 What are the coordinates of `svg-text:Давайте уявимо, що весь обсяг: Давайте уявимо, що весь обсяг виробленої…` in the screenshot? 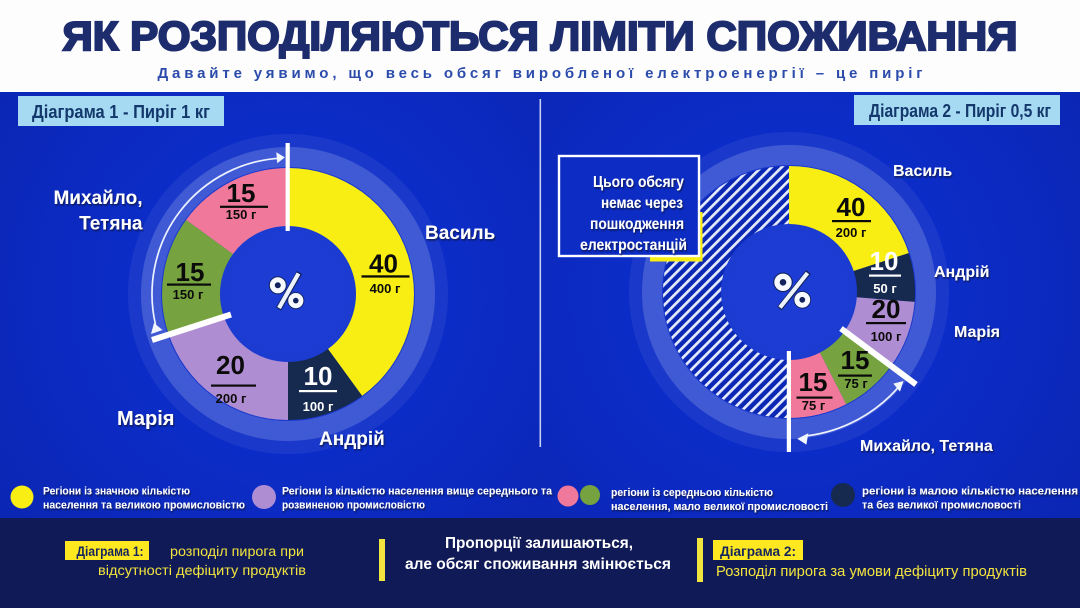 It's located at (540, 73).